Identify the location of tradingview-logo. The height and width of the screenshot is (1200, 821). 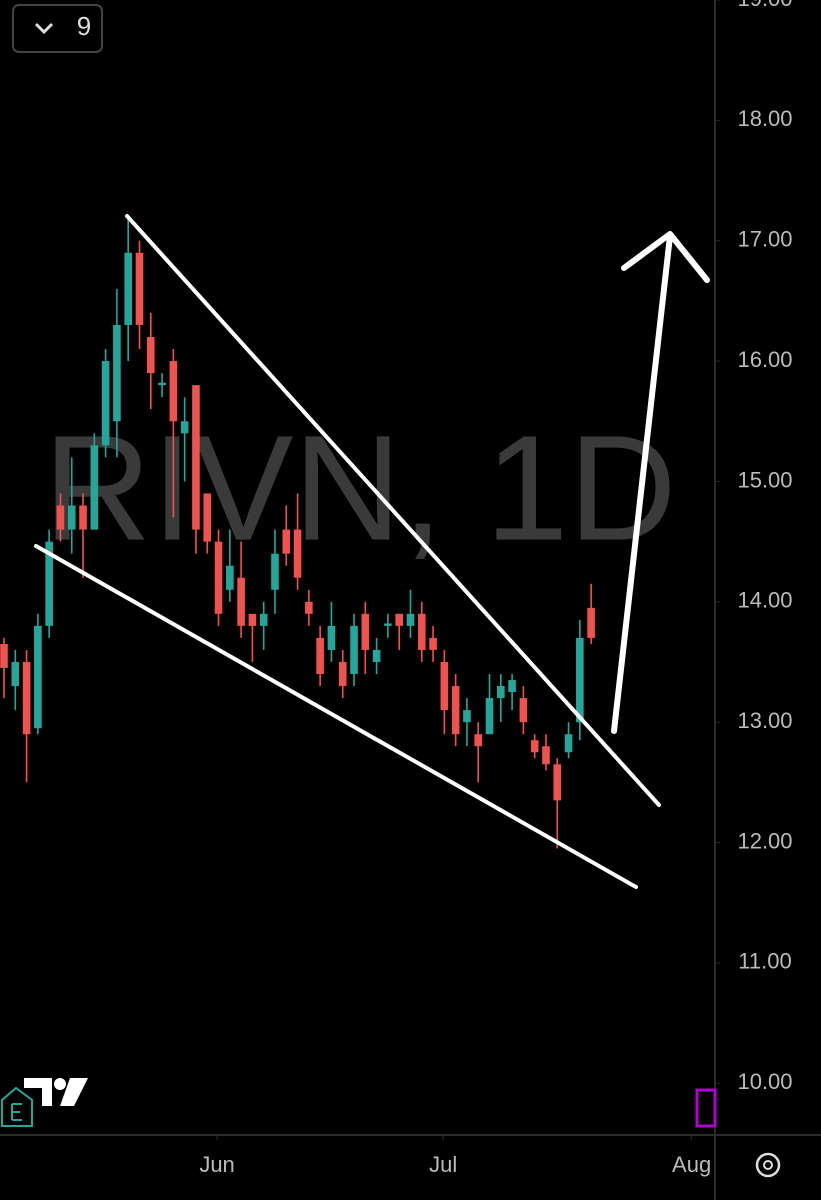
(44, 1102).